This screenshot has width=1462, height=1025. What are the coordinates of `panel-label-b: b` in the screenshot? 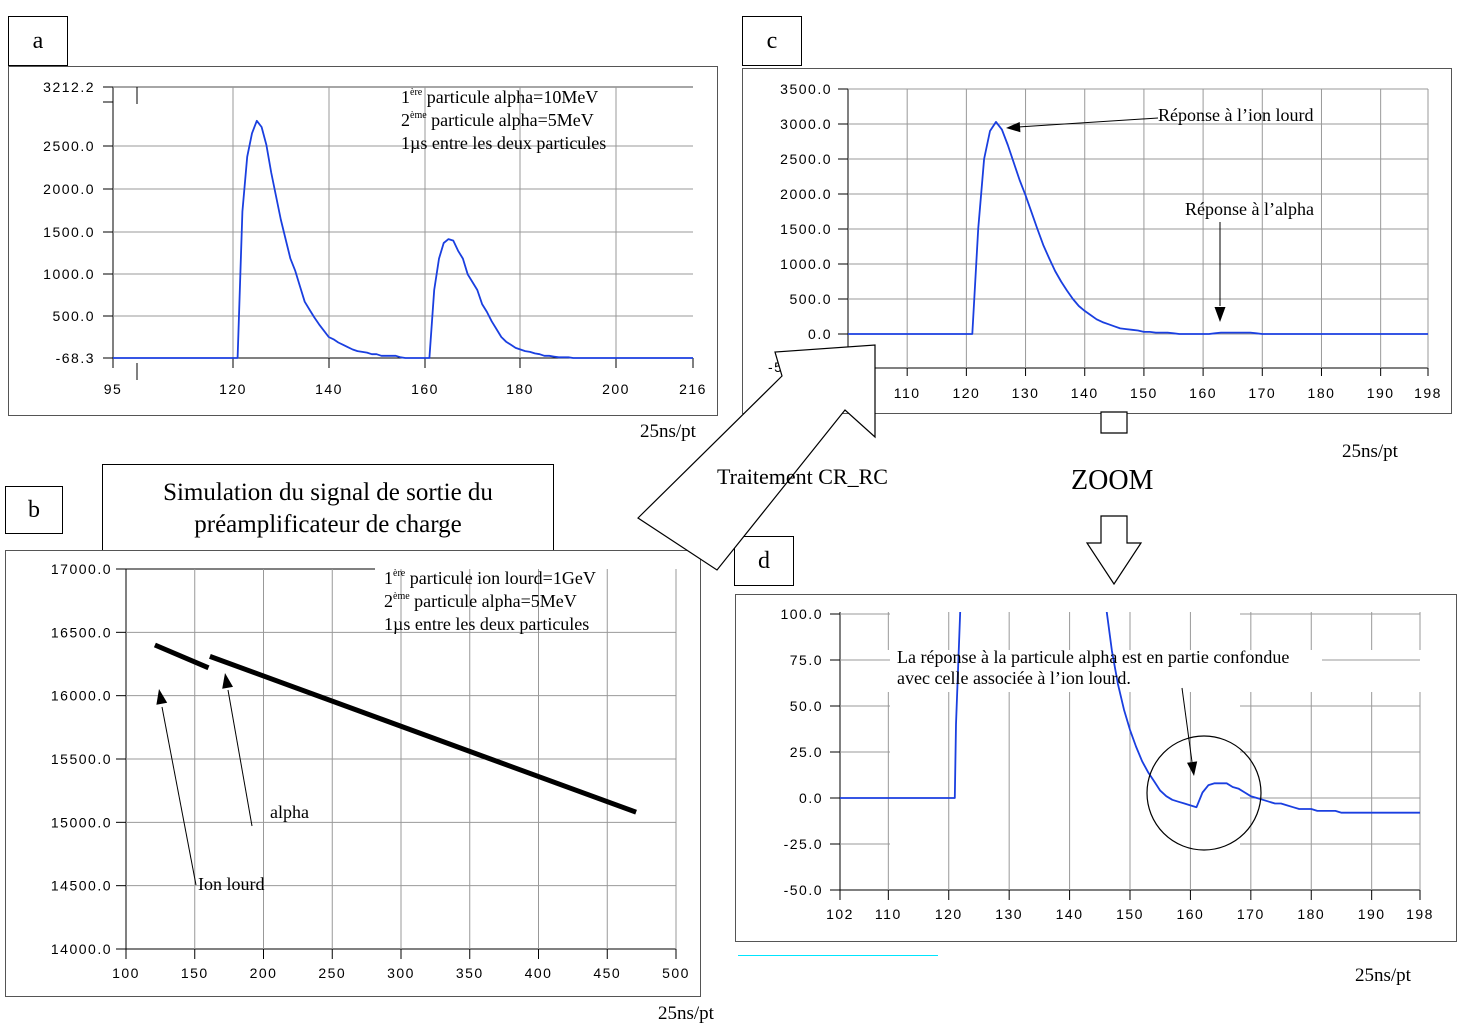 It's located at (34, 510).